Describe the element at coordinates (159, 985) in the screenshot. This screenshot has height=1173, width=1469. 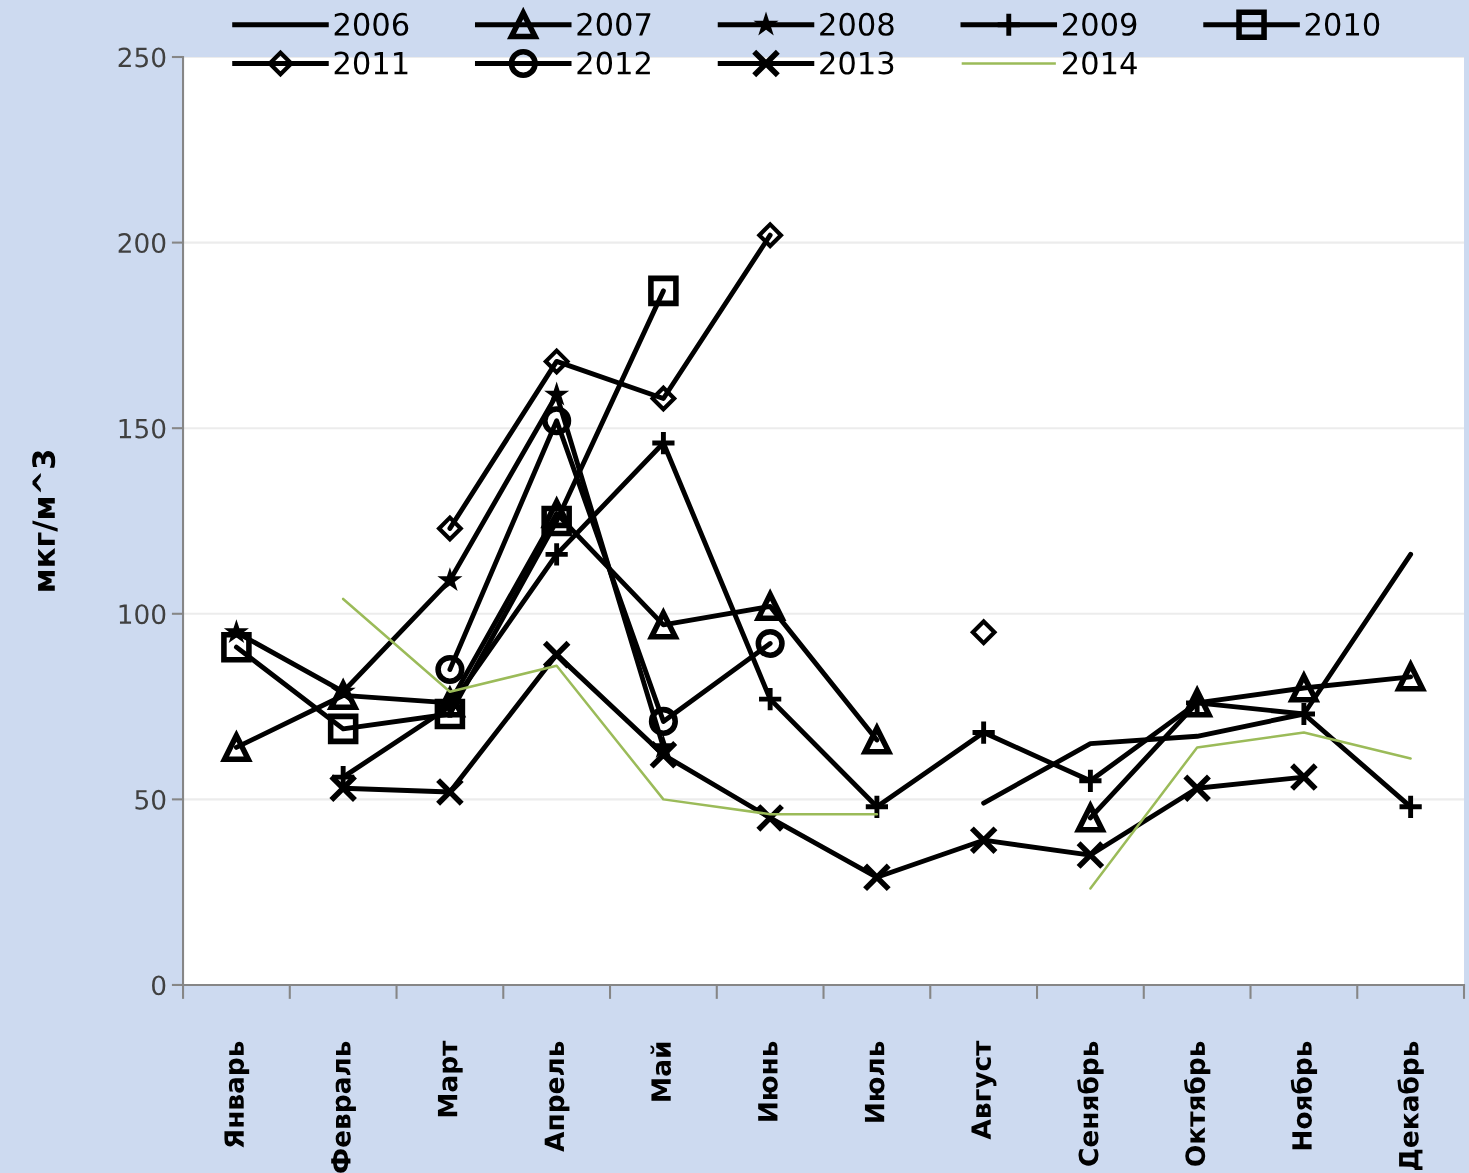
I see `y-tick-label: 0` at that location.